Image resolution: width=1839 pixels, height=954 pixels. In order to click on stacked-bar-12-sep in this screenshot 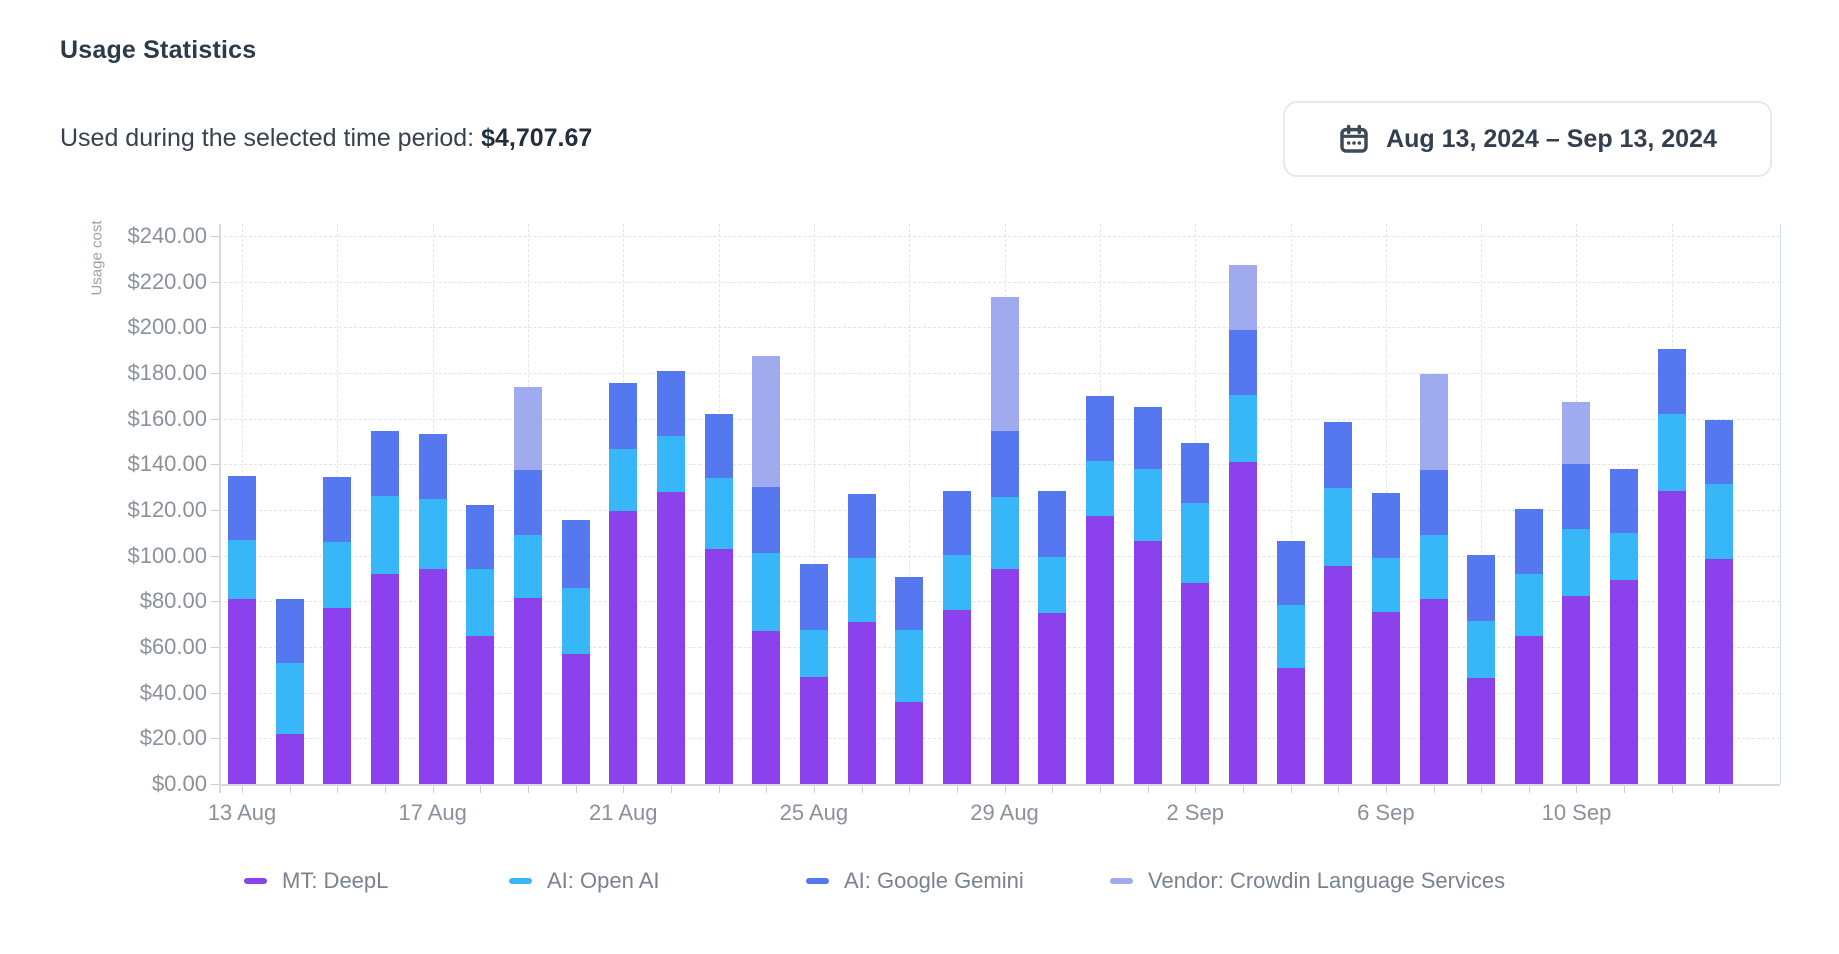, I will do `click(1671, 566)`.